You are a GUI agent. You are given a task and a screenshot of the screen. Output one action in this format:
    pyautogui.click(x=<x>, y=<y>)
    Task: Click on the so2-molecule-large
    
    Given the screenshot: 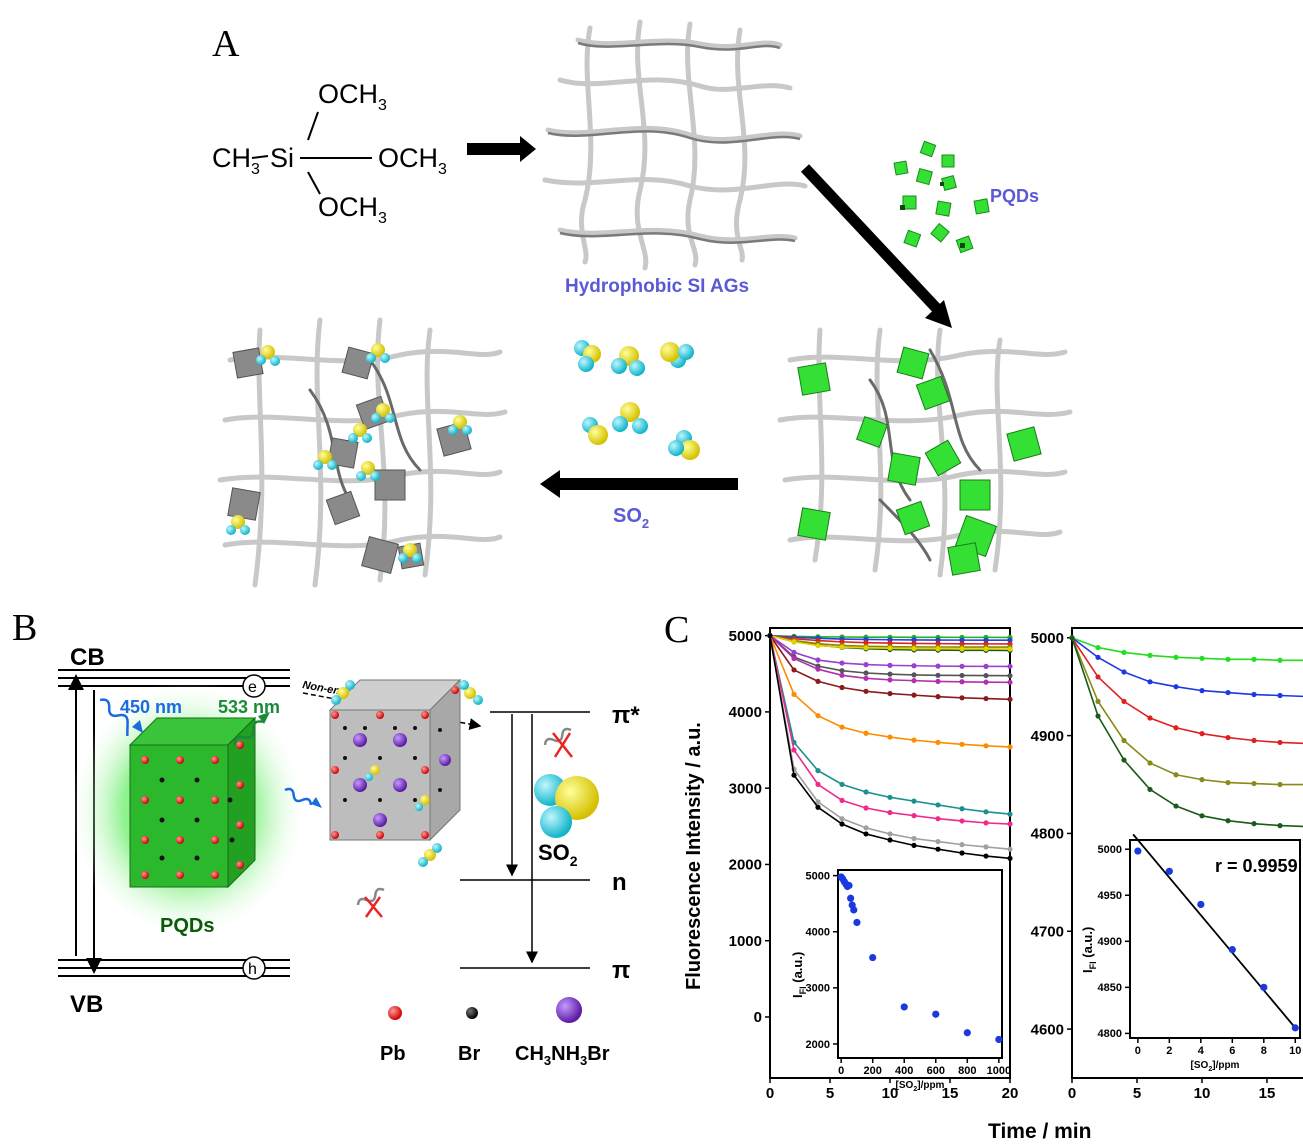 What is the action you would take?
    pyautogui.click(x=566, y=806)
    